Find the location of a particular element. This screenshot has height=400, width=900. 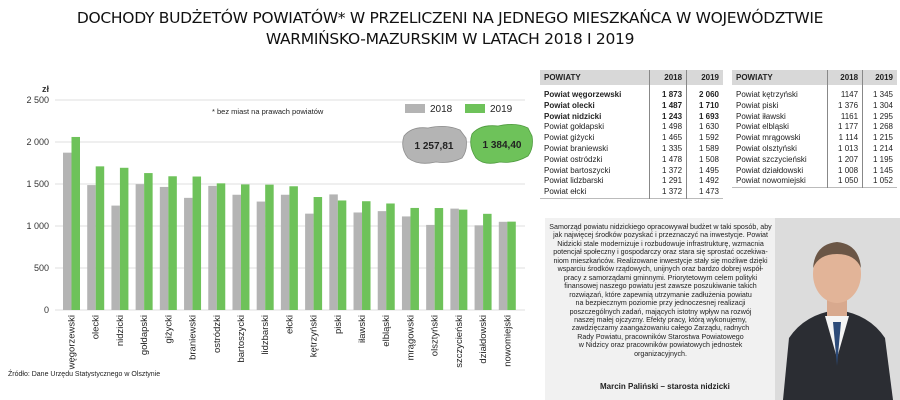

table-cell-2019: 1 592 is located at coordinates (704, 138).